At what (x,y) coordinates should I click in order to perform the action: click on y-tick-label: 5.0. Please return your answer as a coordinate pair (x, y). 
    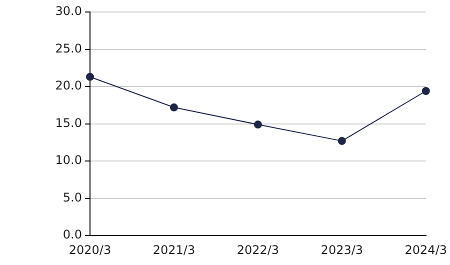
    Looking at the image, I should click on (72, 197).